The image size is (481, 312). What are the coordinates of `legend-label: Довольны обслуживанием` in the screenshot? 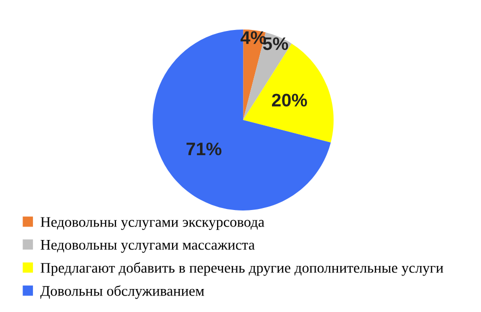 It's located at (122, 292).